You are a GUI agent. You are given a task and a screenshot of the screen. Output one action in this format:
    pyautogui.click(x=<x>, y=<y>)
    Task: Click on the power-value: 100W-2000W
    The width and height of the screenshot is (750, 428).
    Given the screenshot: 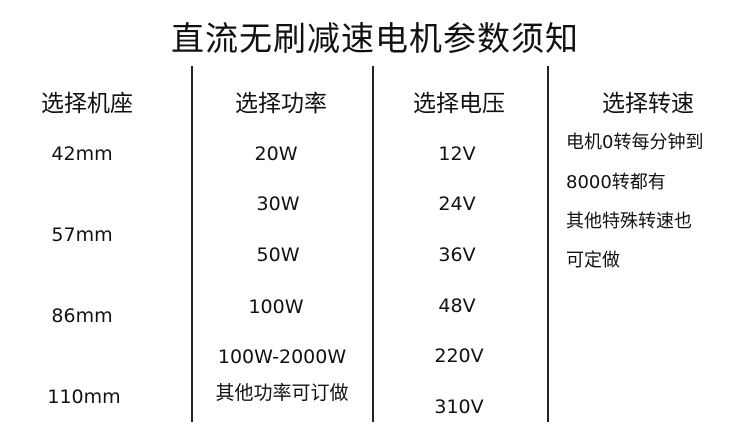 What is the action you would take?
    pyautogui.click(x=282, y=357)
    